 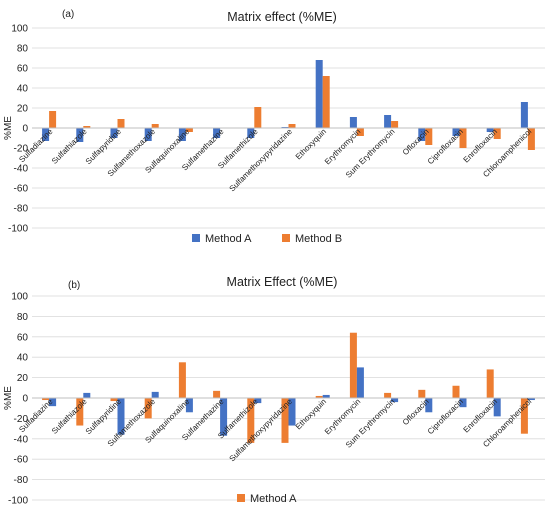 What do you see at coordinates (74, 285) in the screenshot?
I see `panel-label: (b)` at bounding box center [74, 285].